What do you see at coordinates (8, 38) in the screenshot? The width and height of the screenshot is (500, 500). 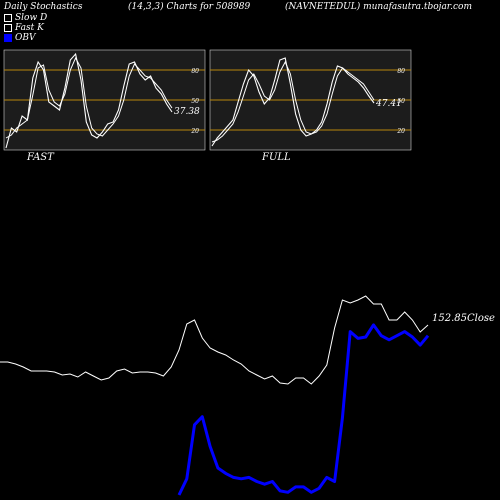 I see `legend-obv-swatch` at bounding box center [8, 38].